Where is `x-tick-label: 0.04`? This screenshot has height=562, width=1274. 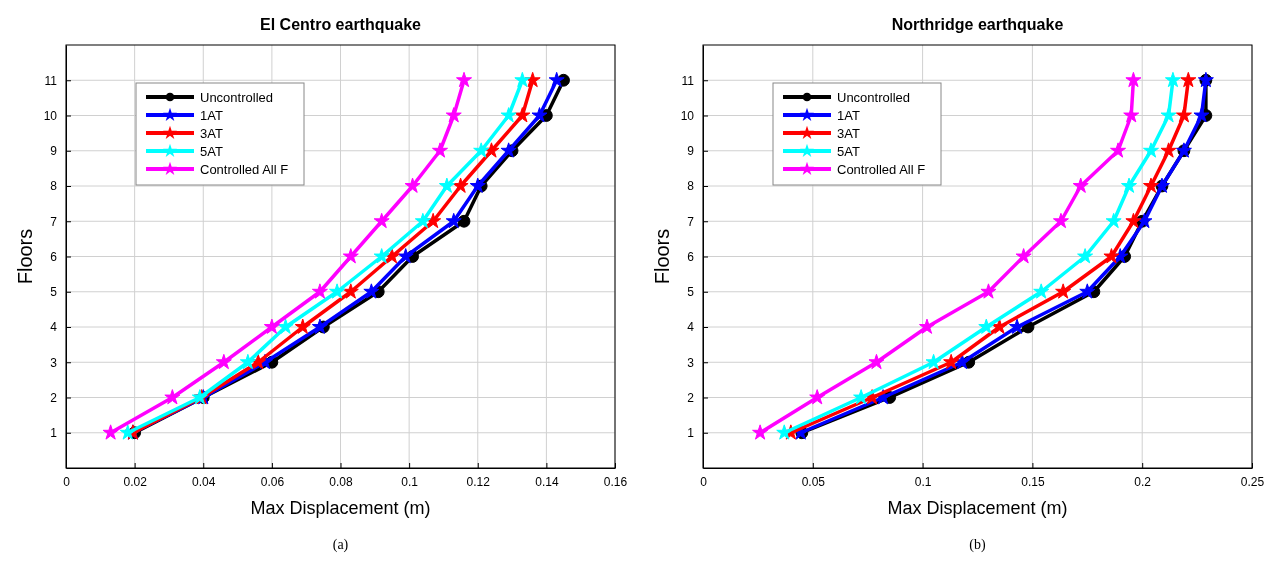
x-tick-label: 0.04 is located at coordinates (204, 481).